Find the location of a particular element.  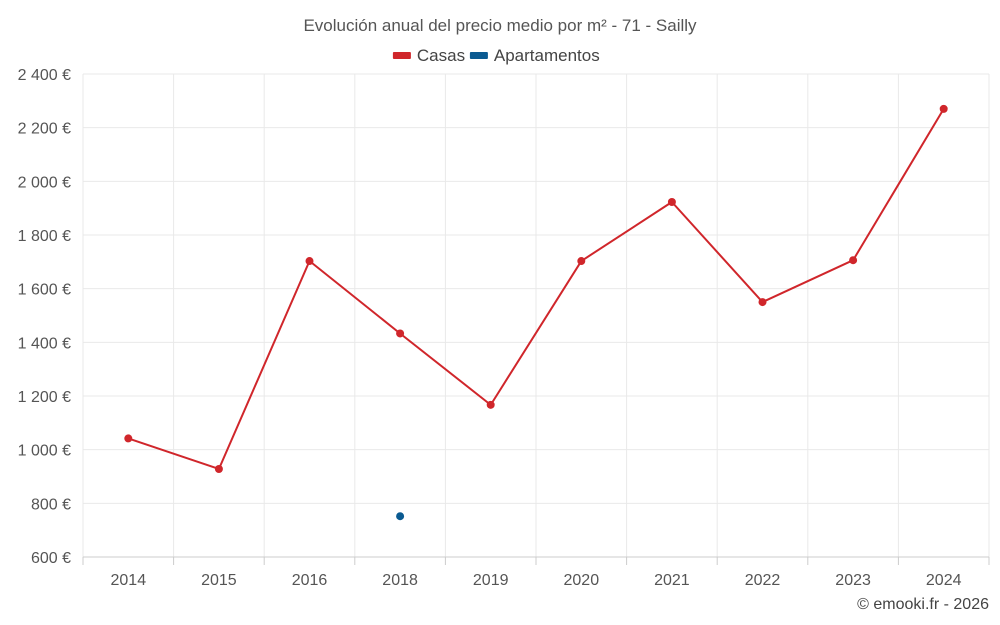

x-tick-label: 2022 is located at coordinates (763, 580).